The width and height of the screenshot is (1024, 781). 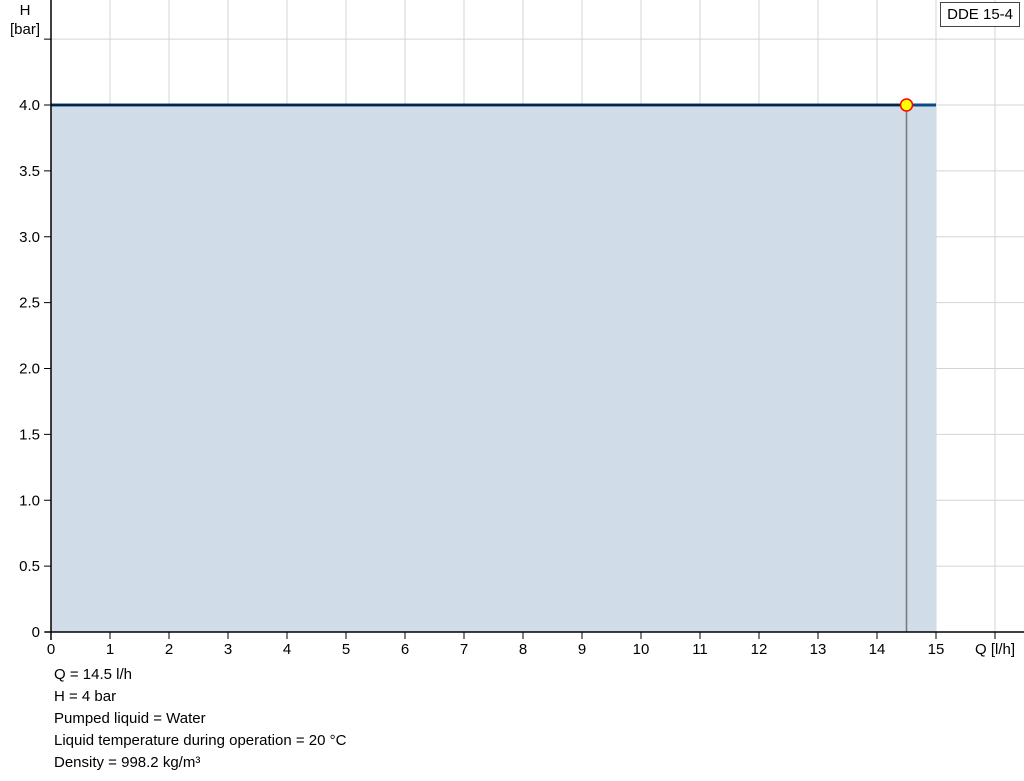 What do you see at coordinates (51, 649) in the screenshot?
I see `x-tick-label: 0` at bounding box center [51, 649].